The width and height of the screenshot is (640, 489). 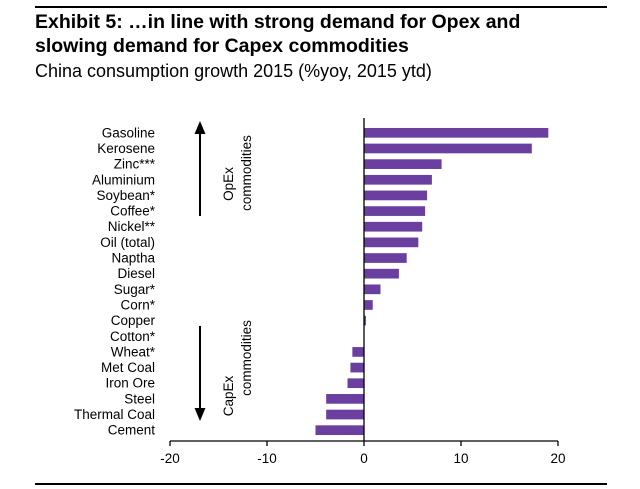 I want to click on bar-coffee, so click(x=395, y=211).